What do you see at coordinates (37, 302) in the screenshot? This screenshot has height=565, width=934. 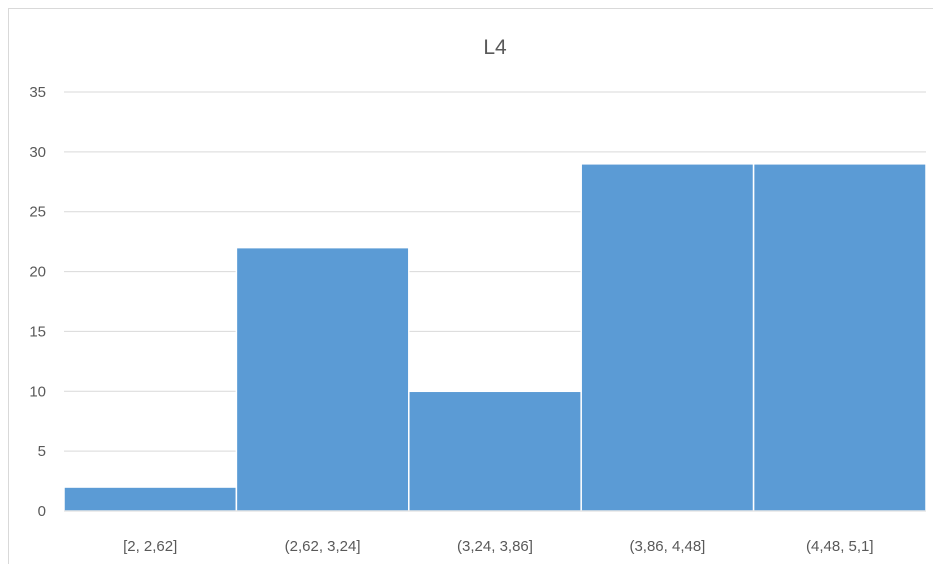 I see `y-axis-ticks: 0 5 10 15 20 25 30 35` at bounding box center [37, 302].